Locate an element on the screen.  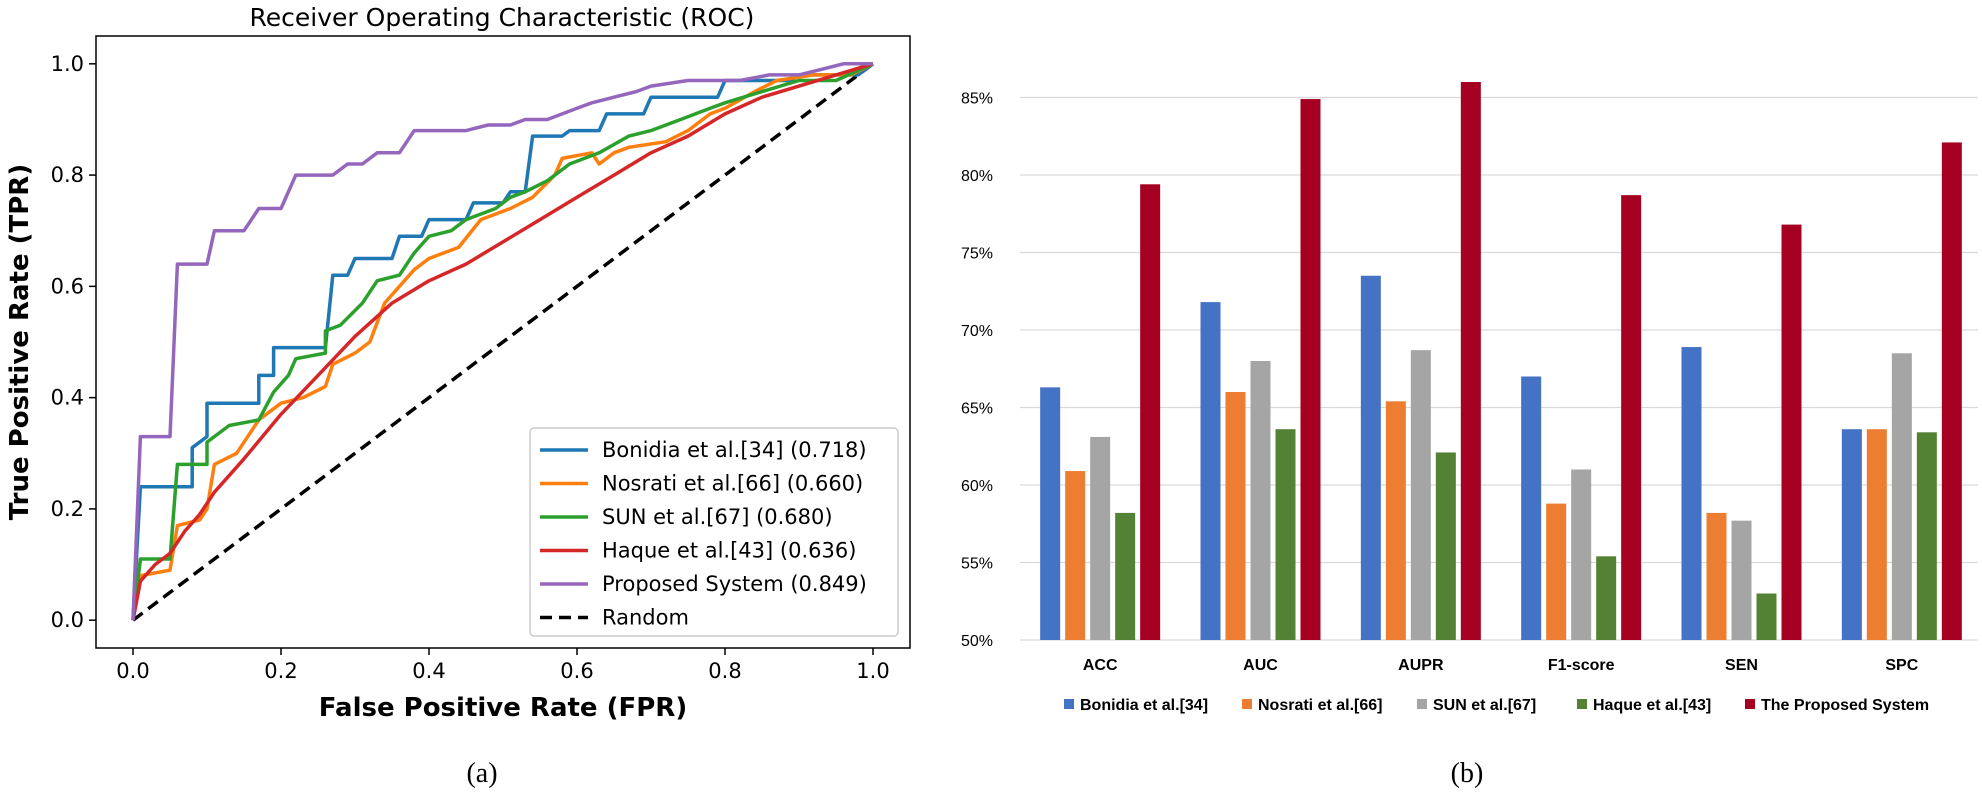
bar-legend-label: The Proposed System is located at coordinates (1845, 705).